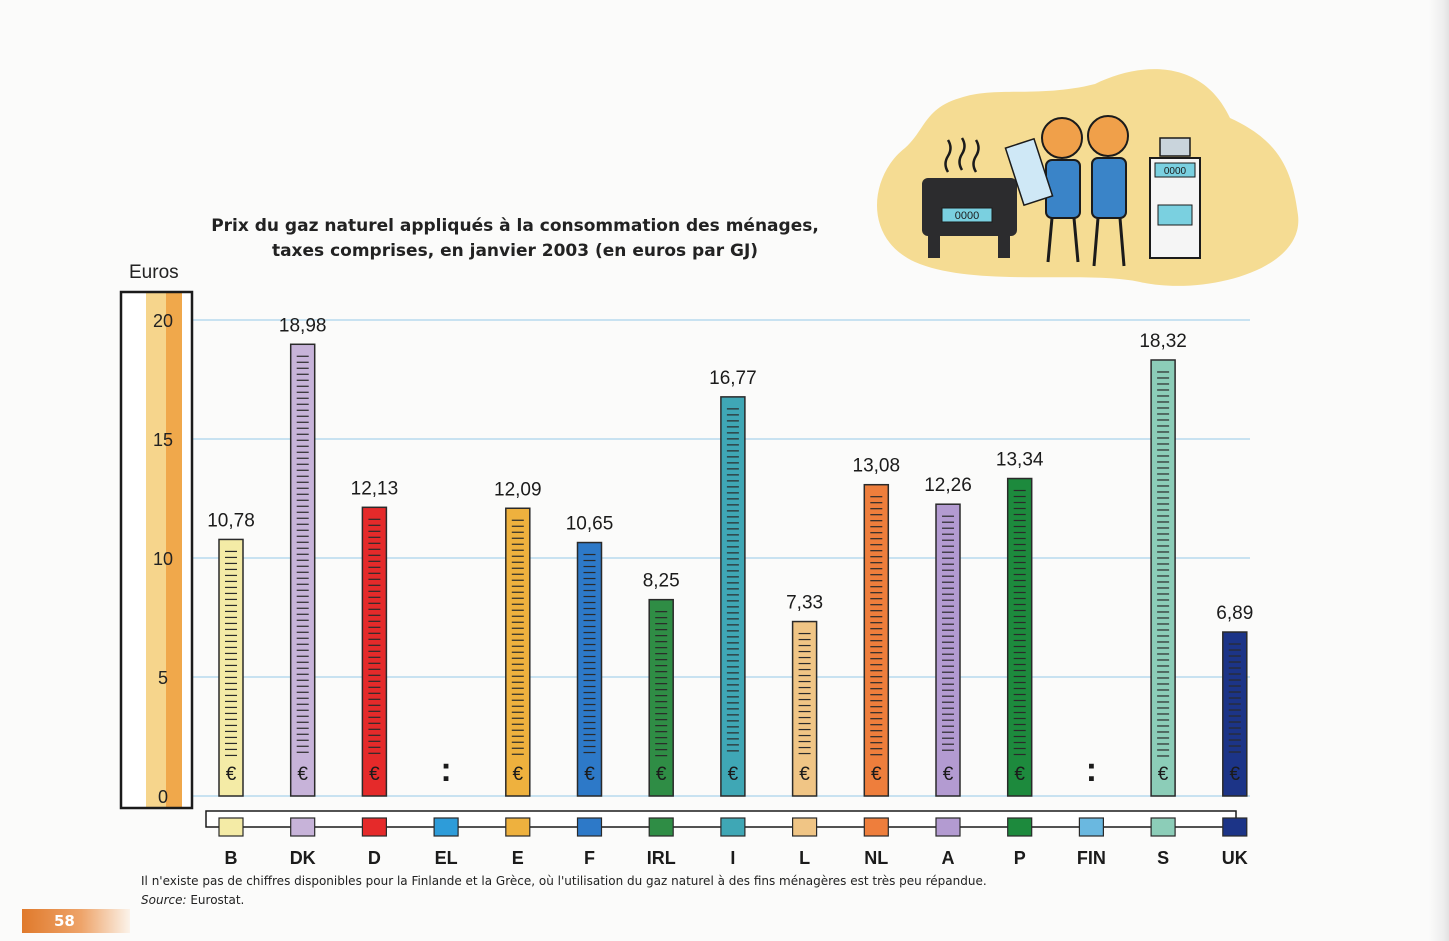  I want to click on value-label: 18,32, so click(1163, 341).